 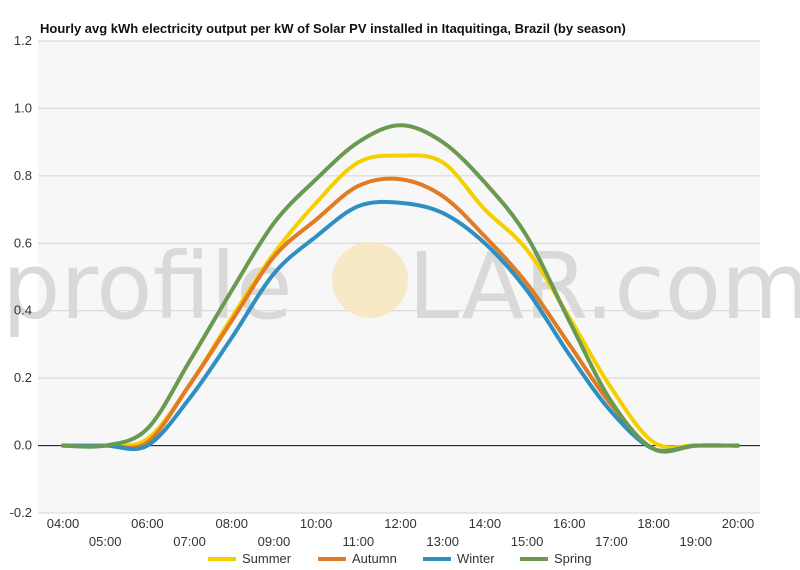 What do you see at coordinates (23, 310) in the screenshot?
I see `y-tick-label: 0.4` at bounding box center [23, 310].